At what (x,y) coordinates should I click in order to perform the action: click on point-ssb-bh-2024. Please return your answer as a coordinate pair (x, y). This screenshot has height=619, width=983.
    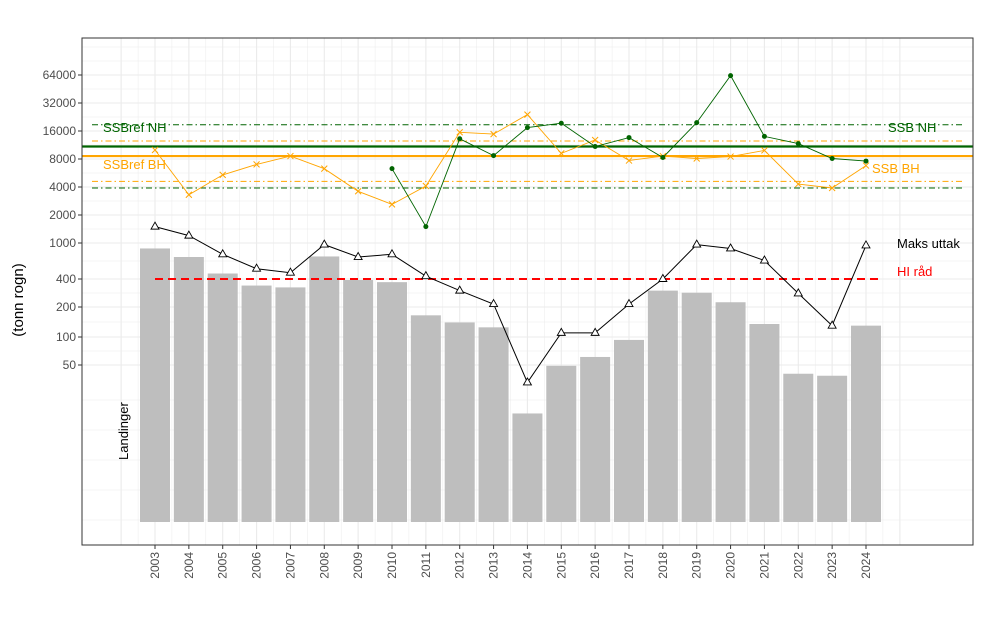
    Looking at the image, I should click on (866, 165).